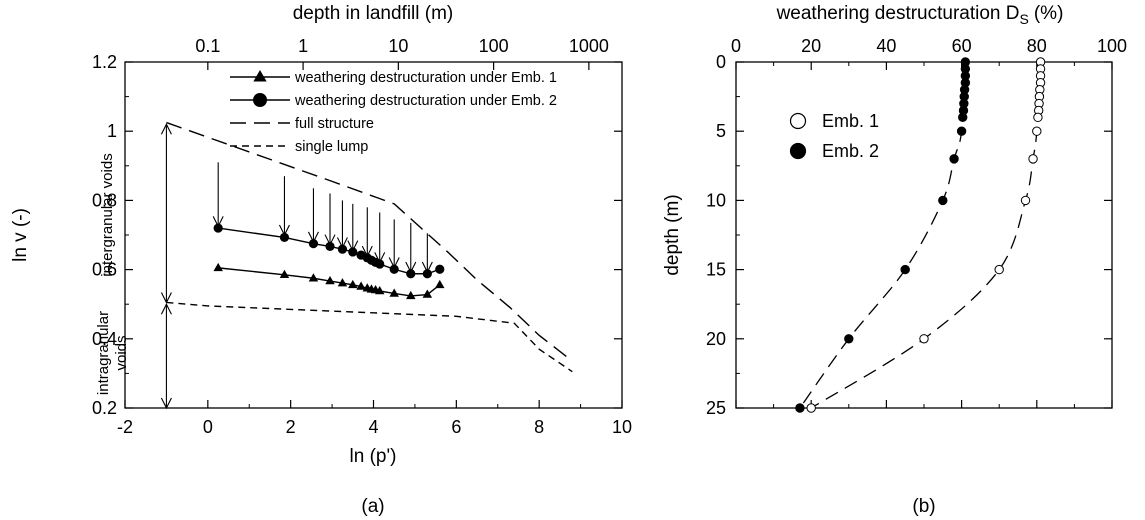  I want to click on intragranular-arrow-head-down, so click(166, 403).